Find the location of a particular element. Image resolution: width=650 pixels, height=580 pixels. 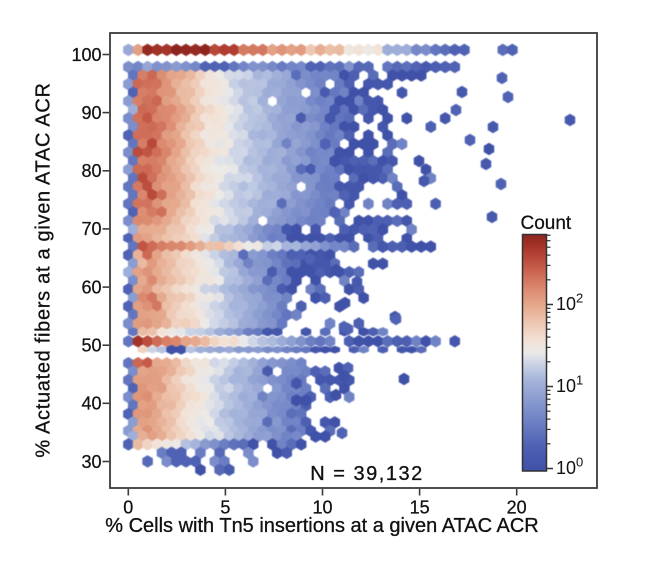

svg-text: 60 is located at coordinates (91, 287).